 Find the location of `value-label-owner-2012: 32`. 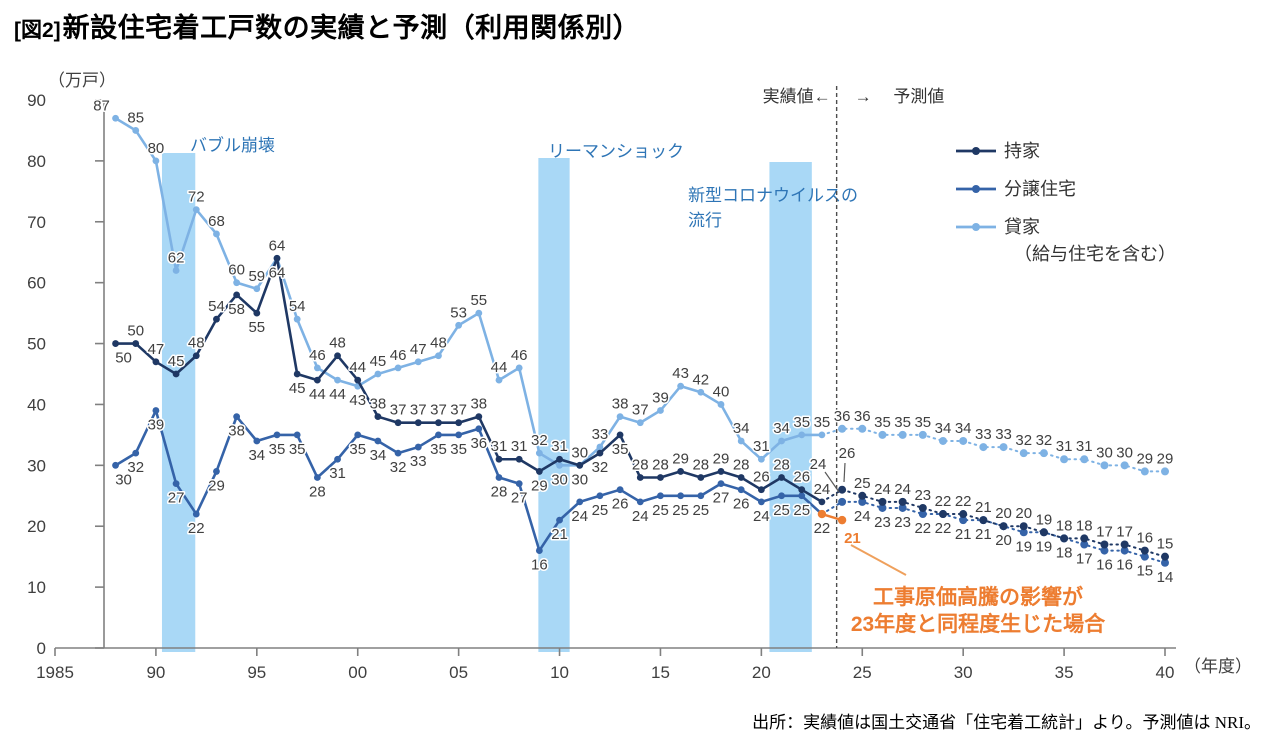

value-label-owner-2012: 32 is located at coordinates (600, 467).